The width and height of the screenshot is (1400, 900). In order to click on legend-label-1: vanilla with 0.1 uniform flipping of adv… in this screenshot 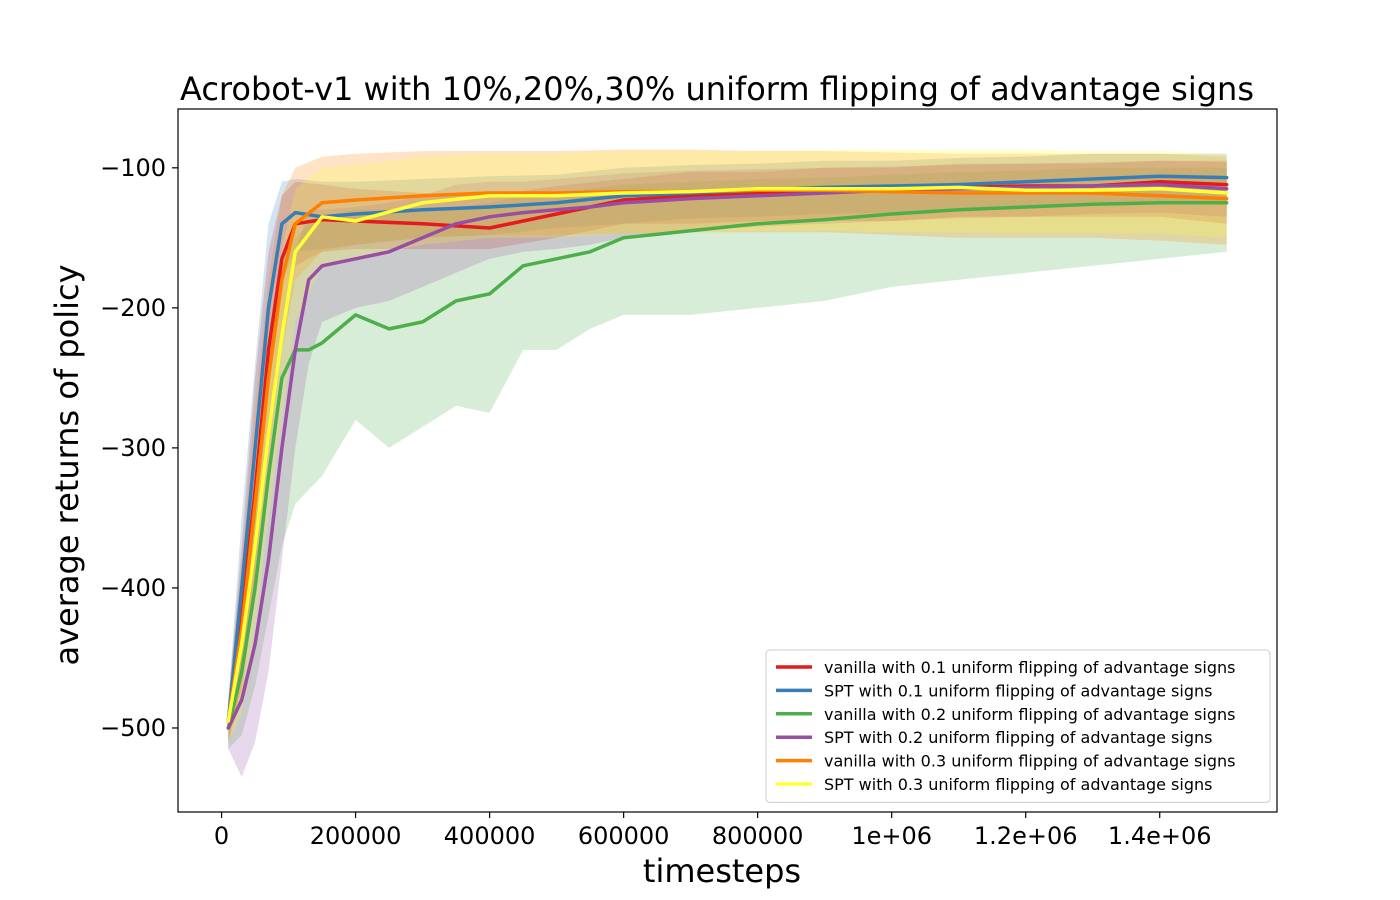, I will do `click(1029, 667)`.